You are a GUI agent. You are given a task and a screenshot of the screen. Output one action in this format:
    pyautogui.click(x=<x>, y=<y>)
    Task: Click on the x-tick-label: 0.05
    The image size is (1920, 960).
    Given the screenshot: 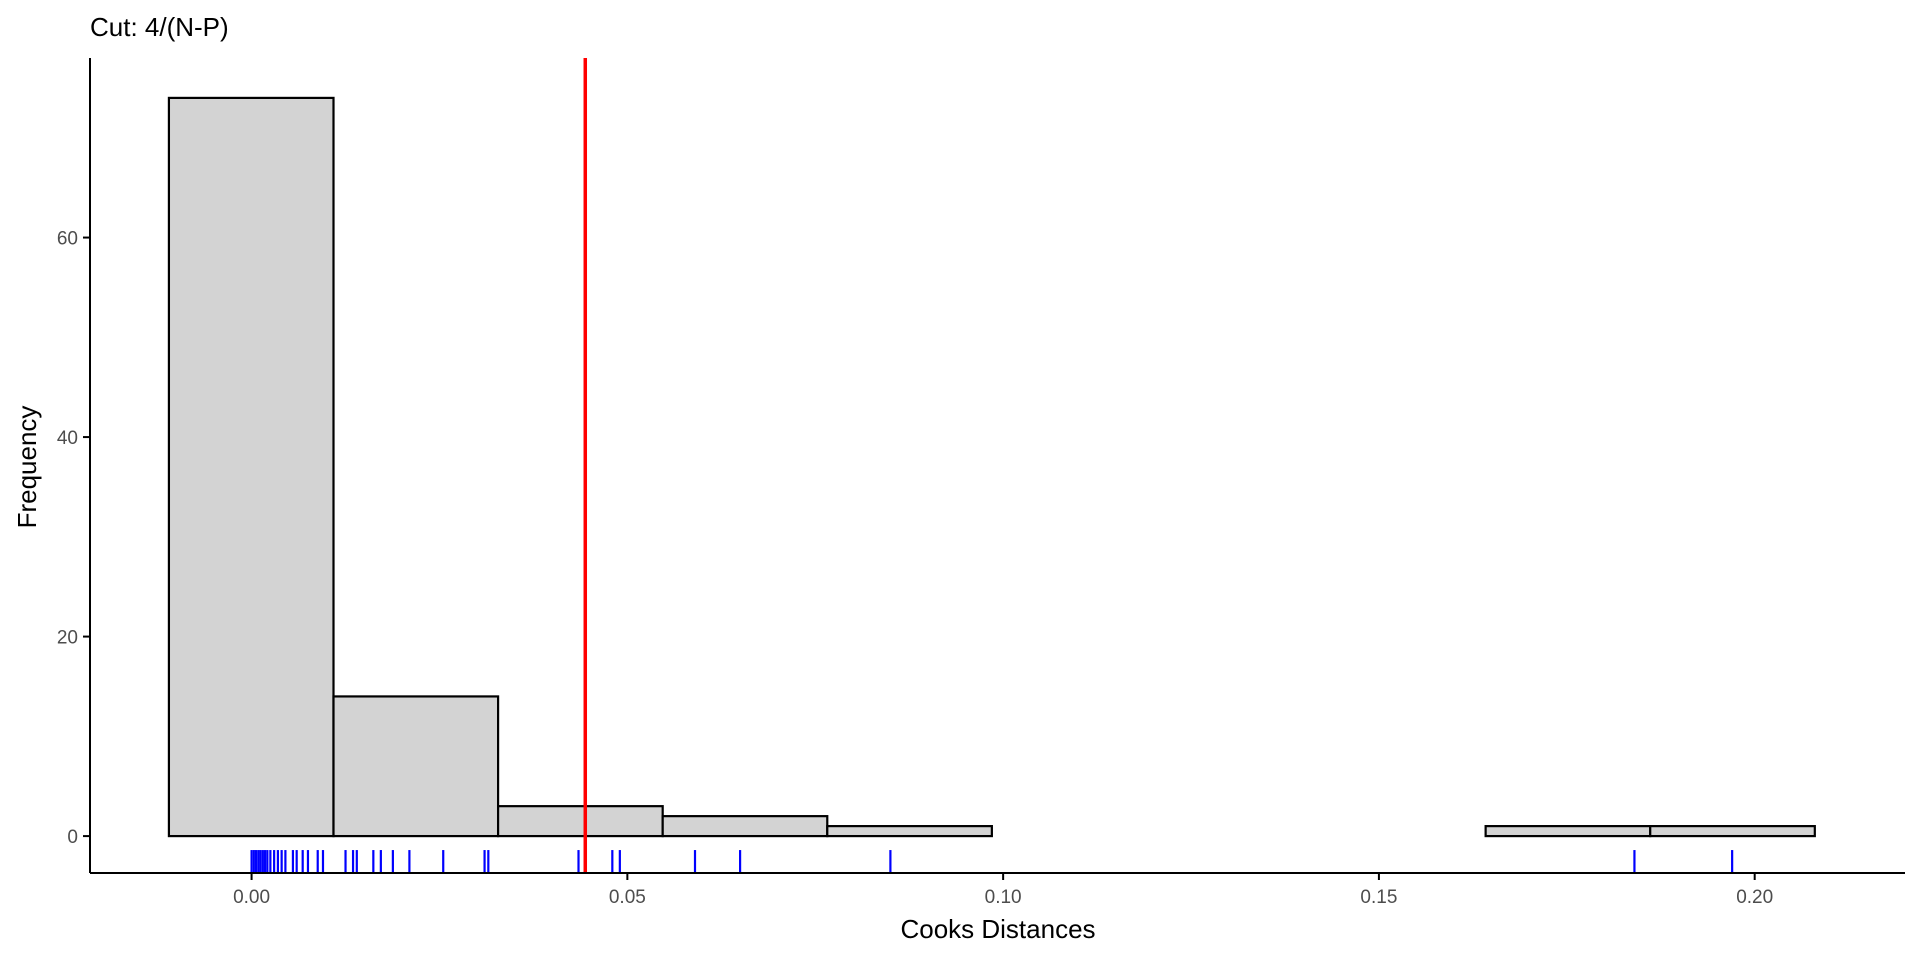 What is the action you would take?
    pyautogui.click(x=627, y=897)
    